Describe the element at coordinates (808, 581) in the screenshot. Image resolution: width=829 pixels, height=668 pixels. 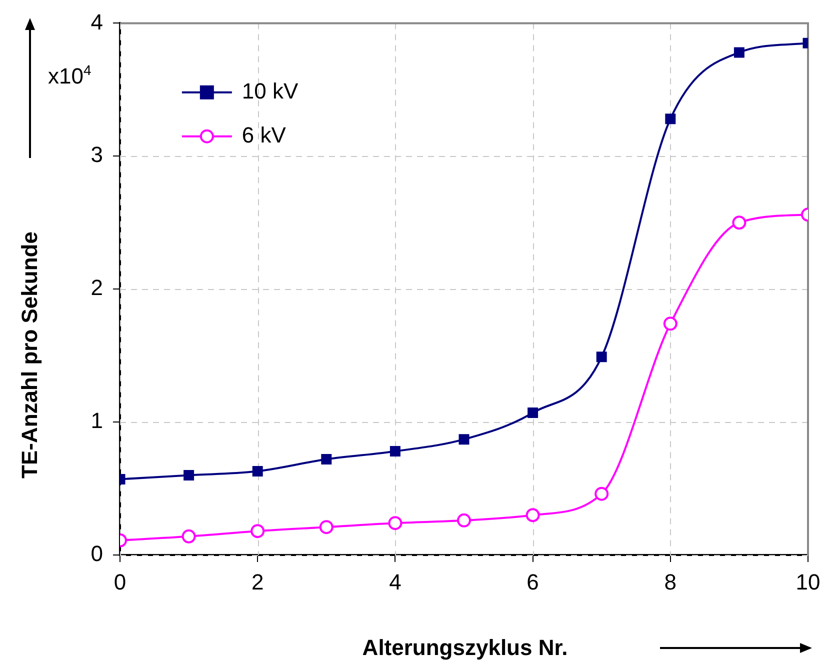
I see `x-tick-label: 10` at that location.